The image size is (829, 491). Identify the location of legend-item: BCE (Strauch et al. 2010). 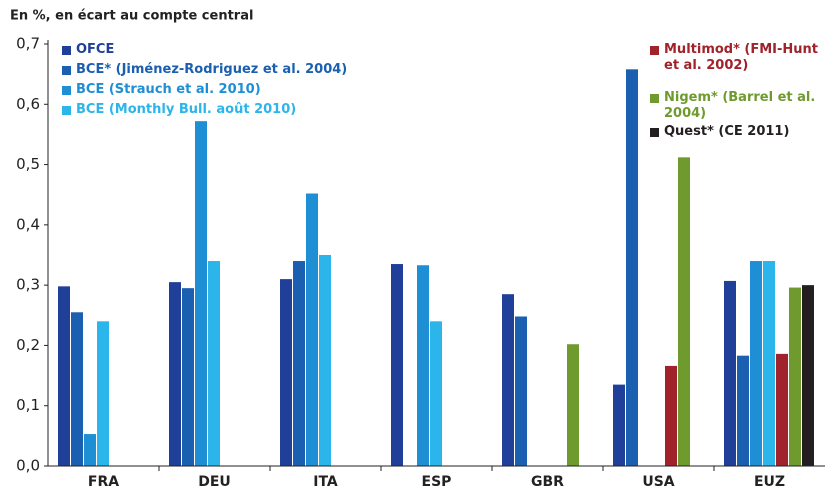
(227, 90).